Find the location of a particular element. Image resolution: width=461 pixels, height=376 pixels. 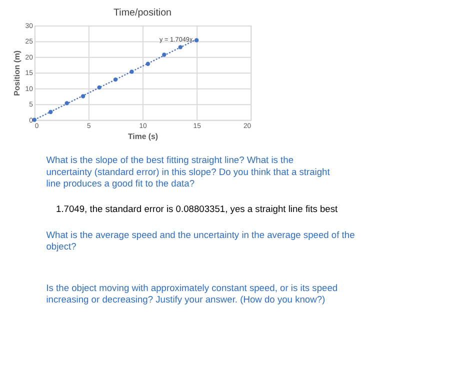

text: What is the slope of the best fitting straight line? What is the uncertainty (standard error) in this slope? Do you think that a straight line produces a good fit to the data? is located at coordinates (188, 172).